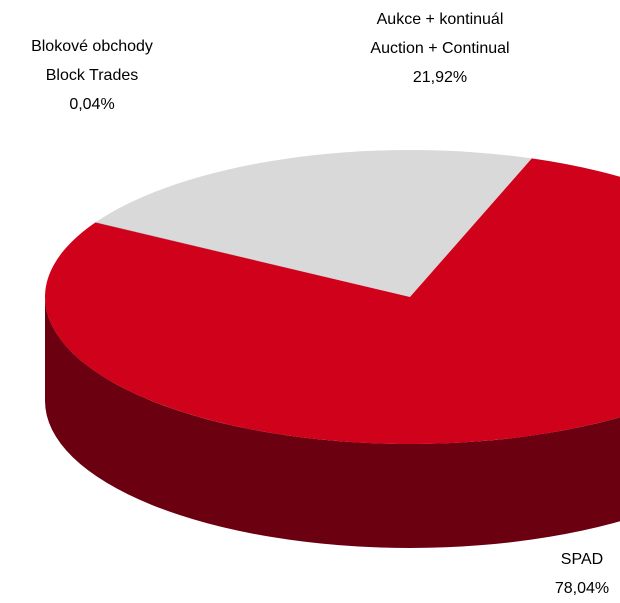 This screenshot has height=603, width=620. I want to click on slice-label: Block Trades, so click(92, 75).